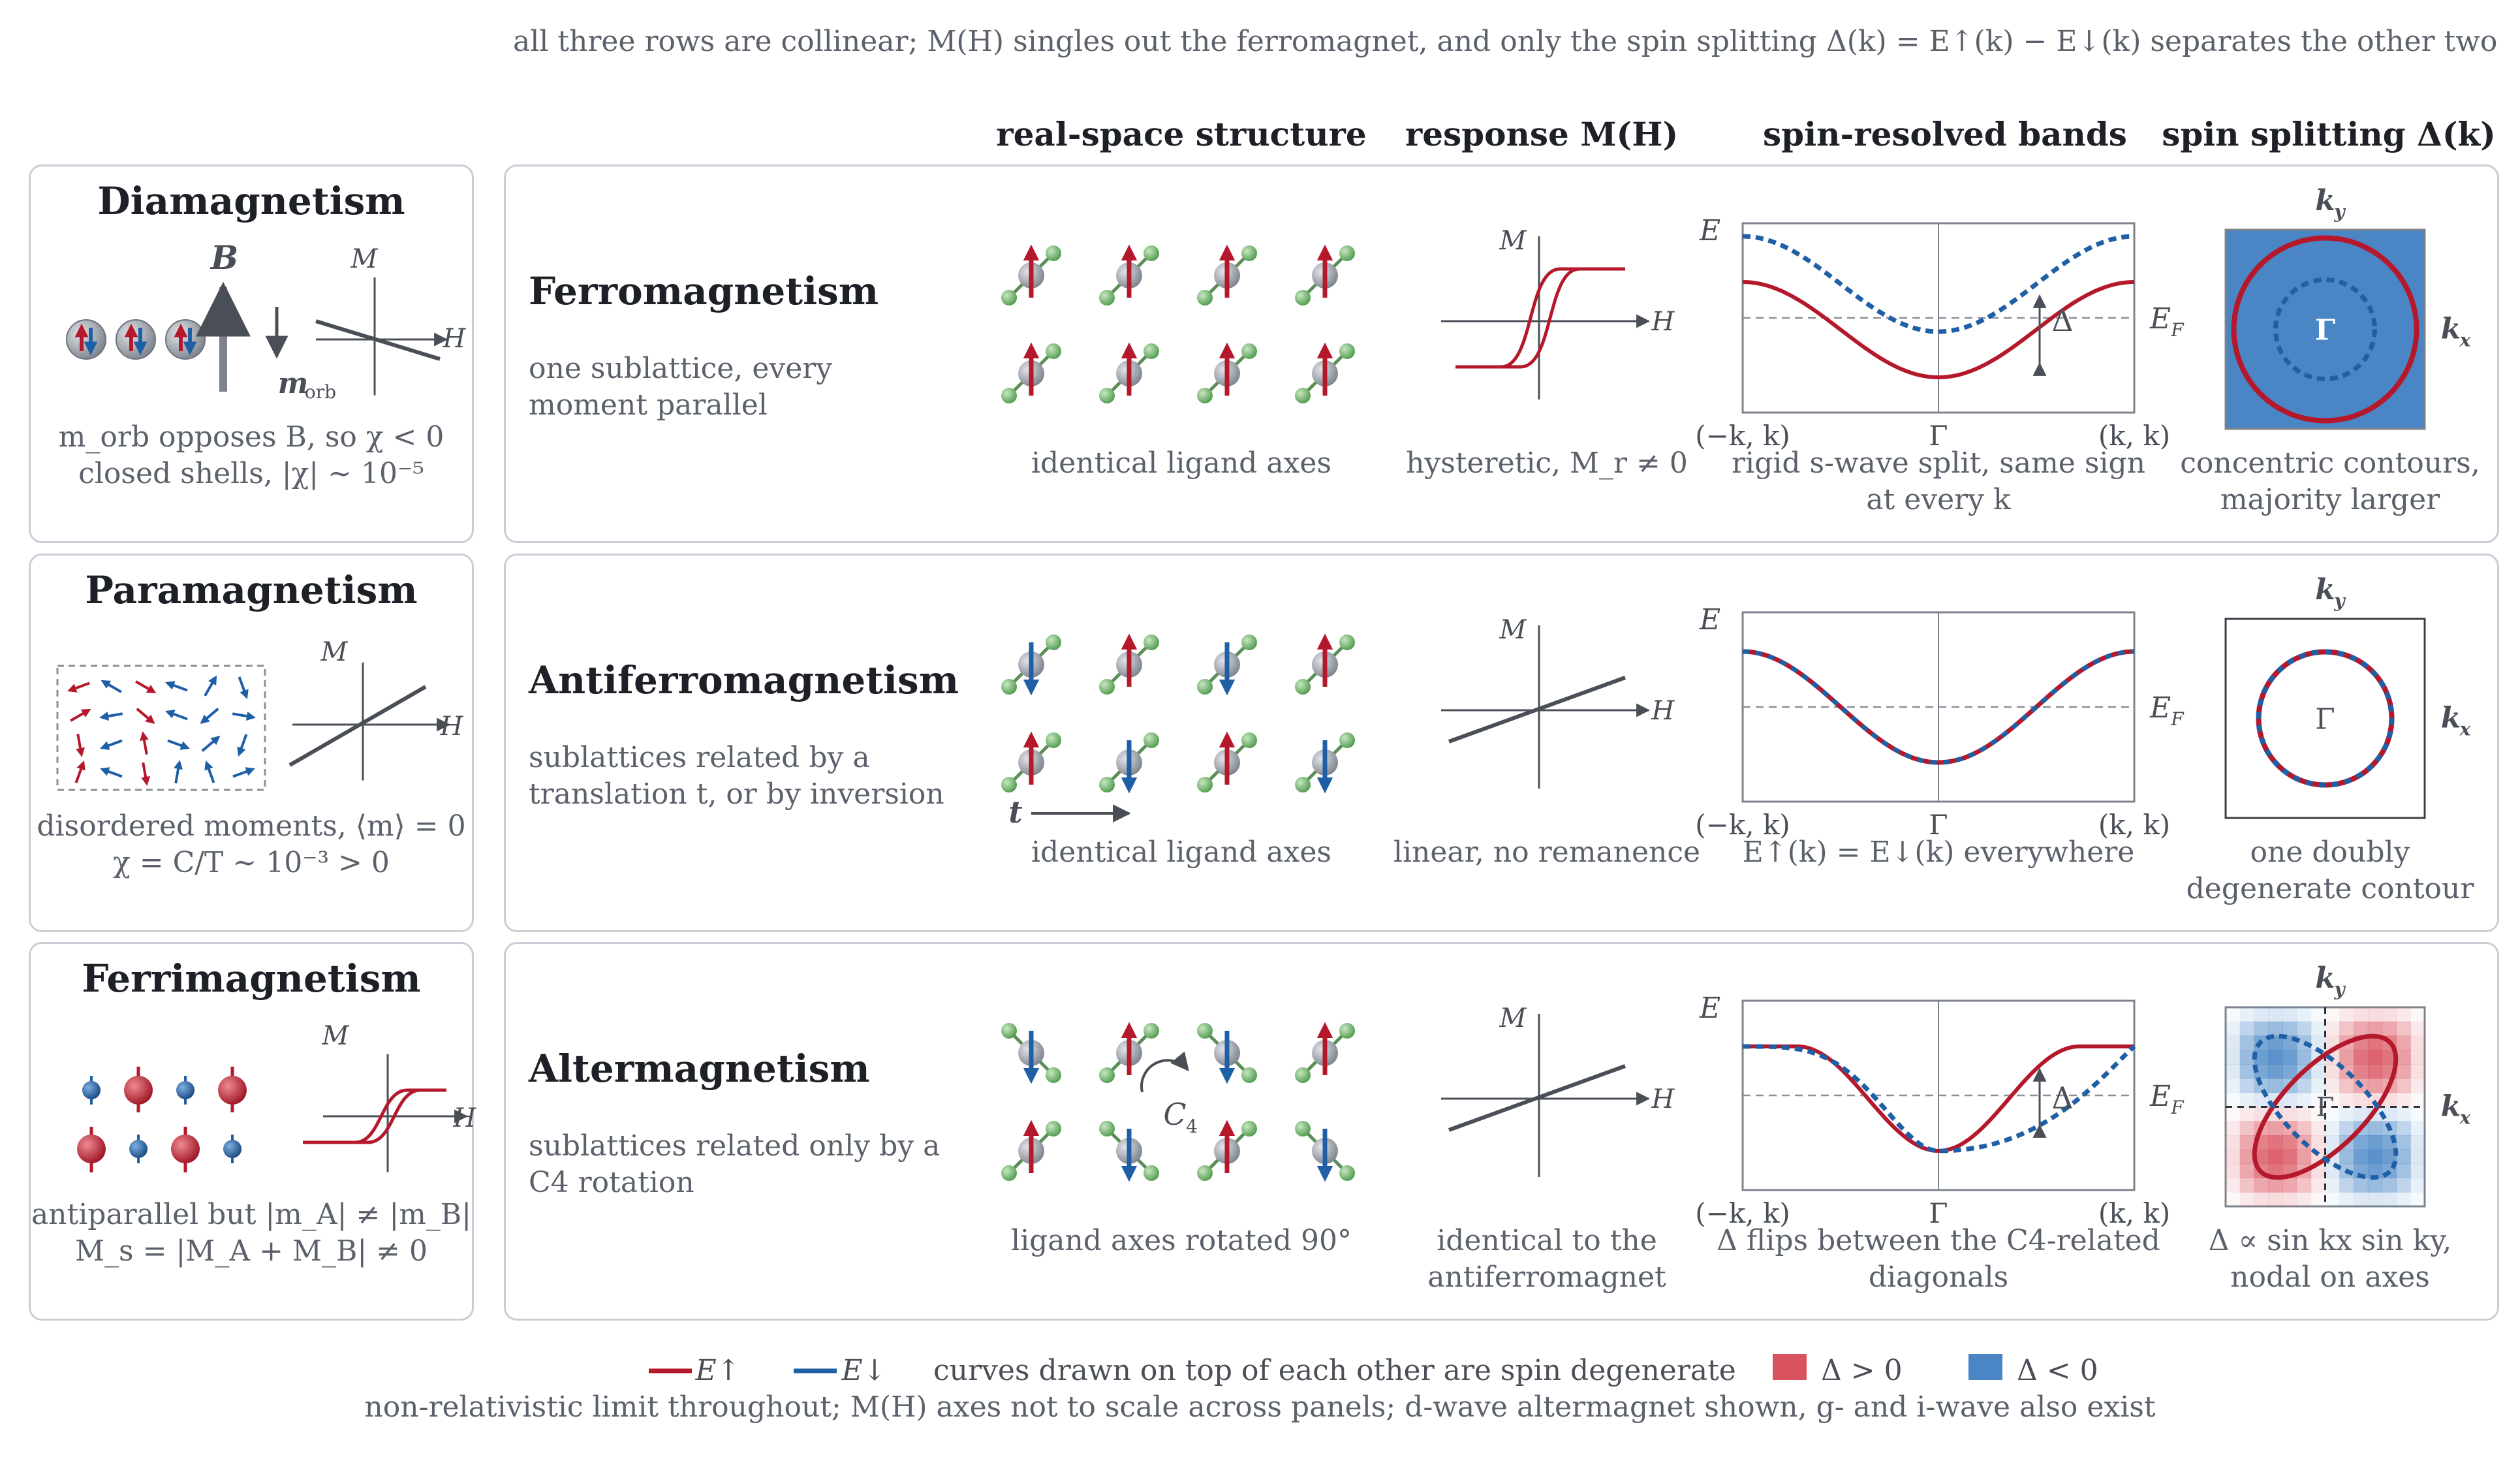 Image resolution: width=2520 pixels, height=1459 pixels. What do you see at coordinates (2134, 825) in the screenshot?
I see `k-right-label: (k, k)` at bounding box center [2134, 825].